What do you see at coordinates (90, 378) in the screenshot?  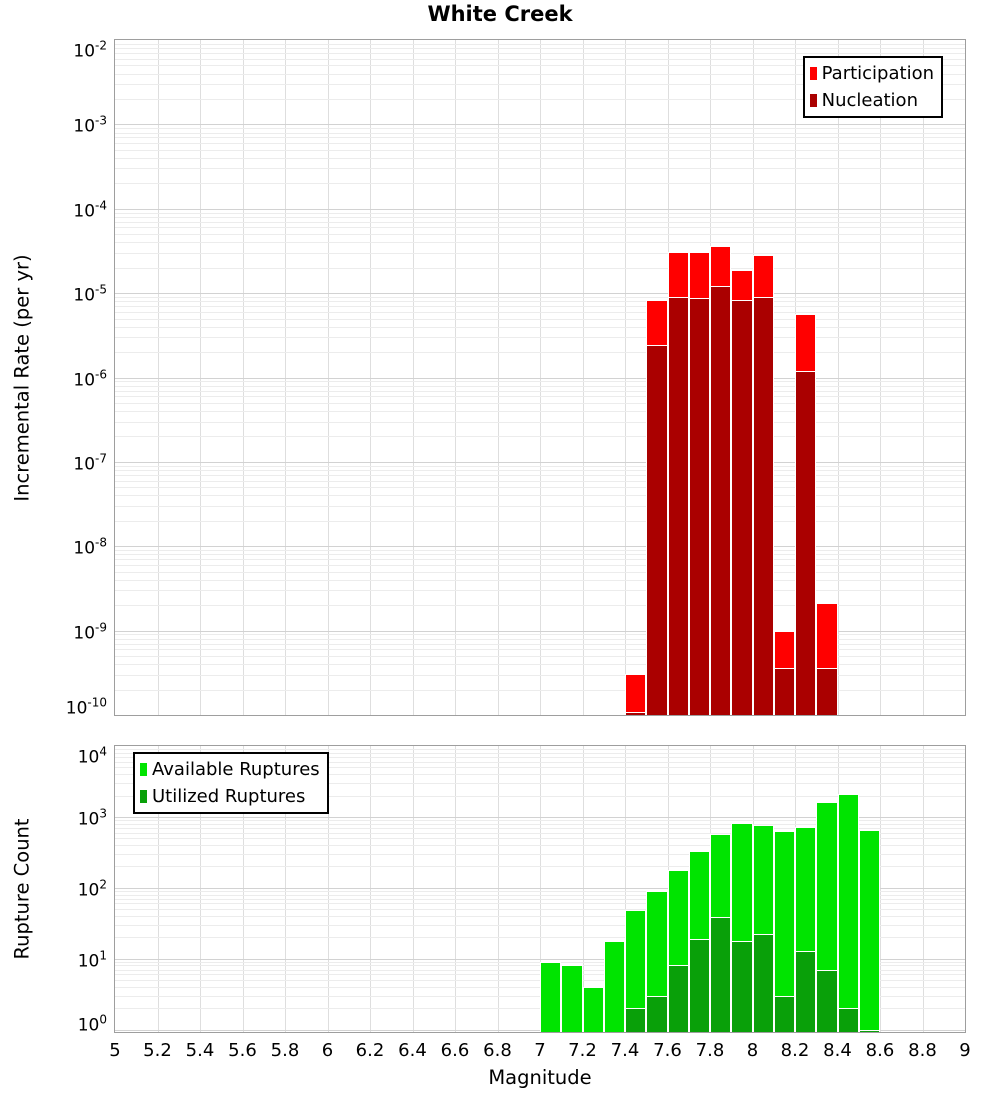 I see `y-tick-label: 10⁻⁶` at bounding box center [90, 378].